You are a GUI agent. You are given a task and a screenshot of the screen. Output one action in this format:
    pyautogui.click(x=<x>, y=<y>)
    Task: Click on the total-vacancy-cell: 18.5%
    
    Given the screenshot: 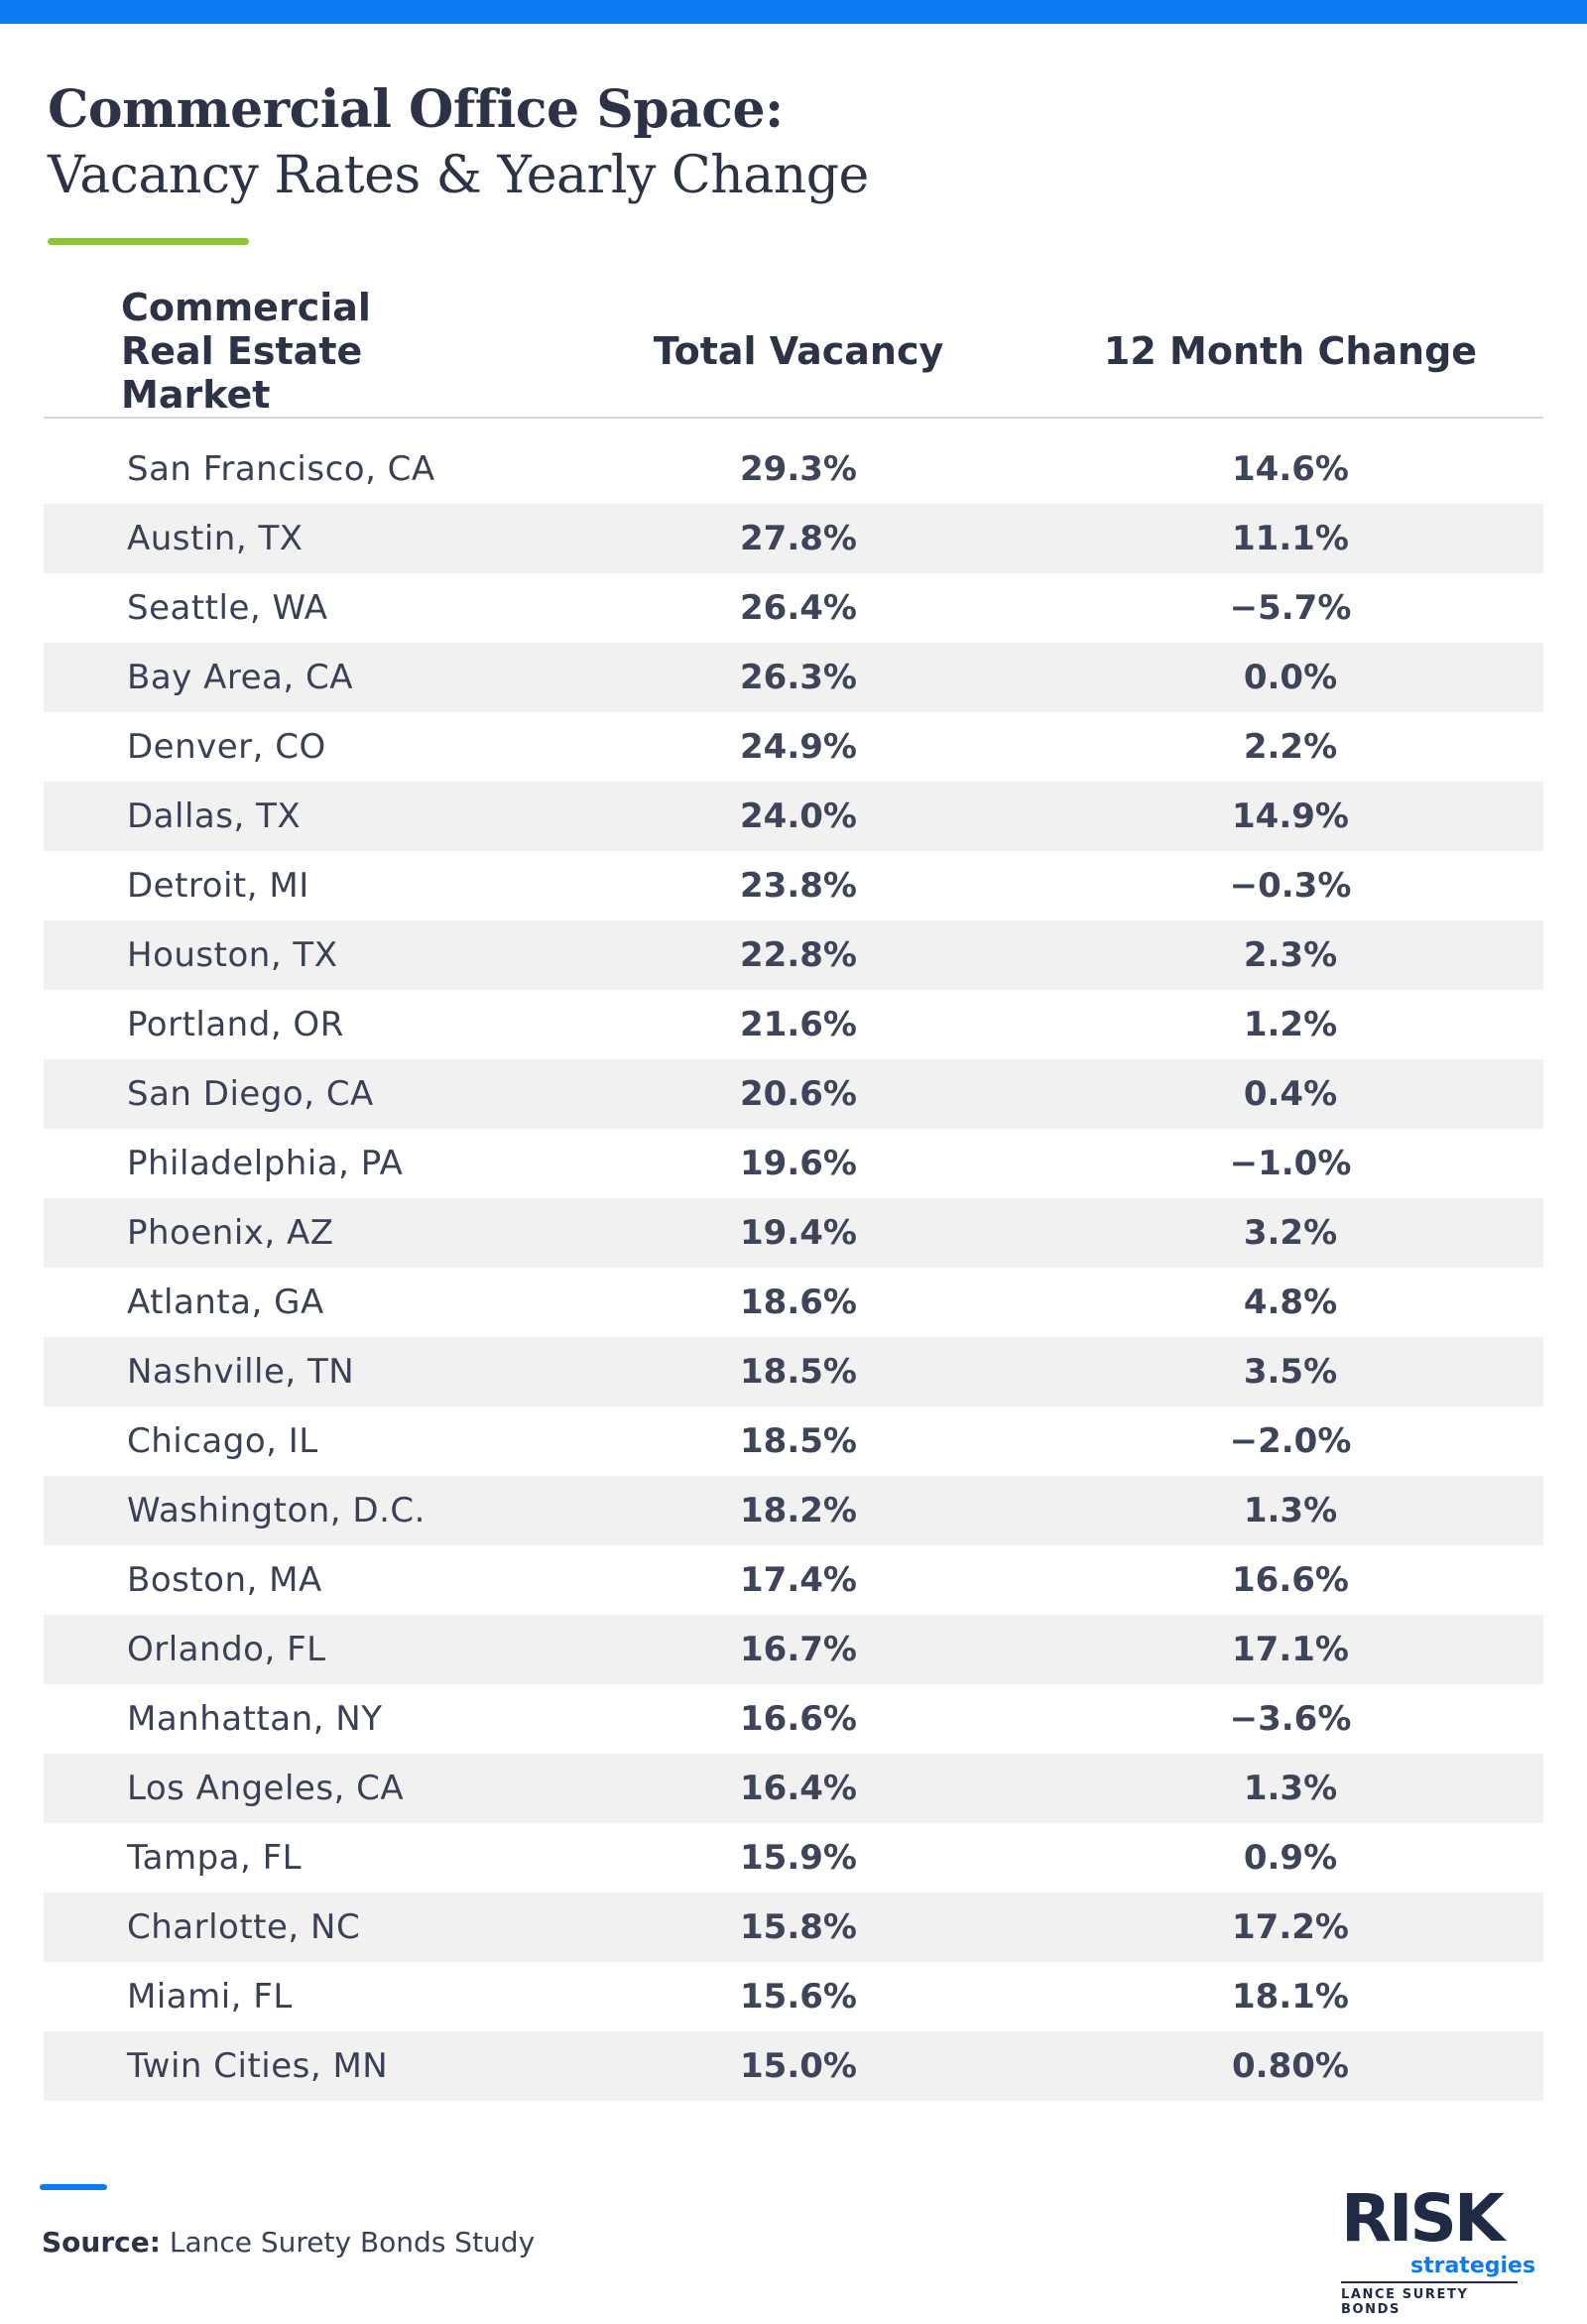 What is the action you would take?
    pyautogui.click(x=798, y=1372)
    